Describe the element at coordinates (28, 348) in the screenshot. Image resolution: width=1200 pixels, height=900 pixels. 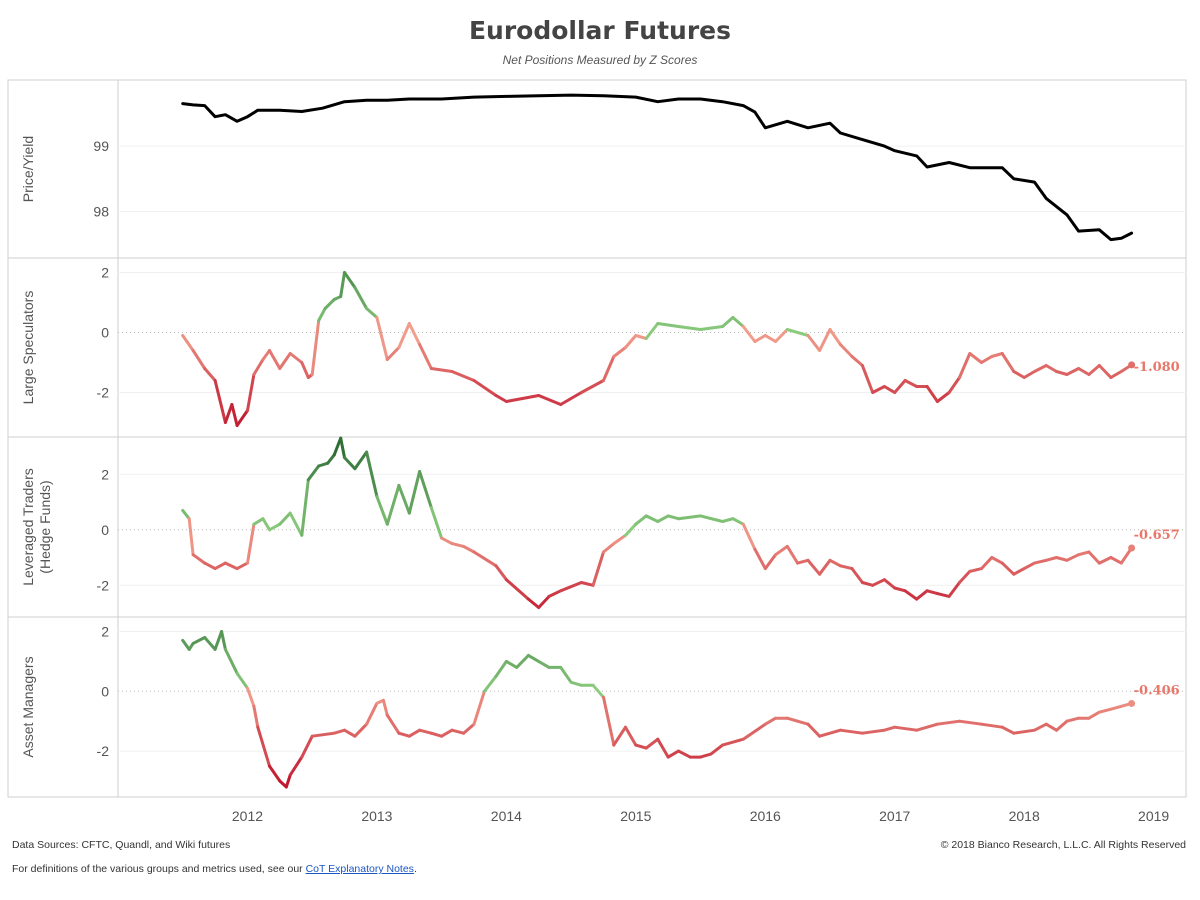
I see `y-axis-label: Large Speculators` at that location.